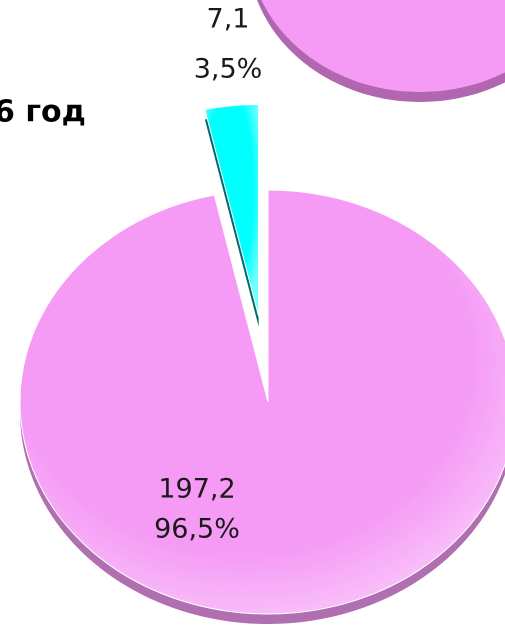  Describe the element at coordinates (231, 210) in the screenshot. I see `slice-shine` at that location.